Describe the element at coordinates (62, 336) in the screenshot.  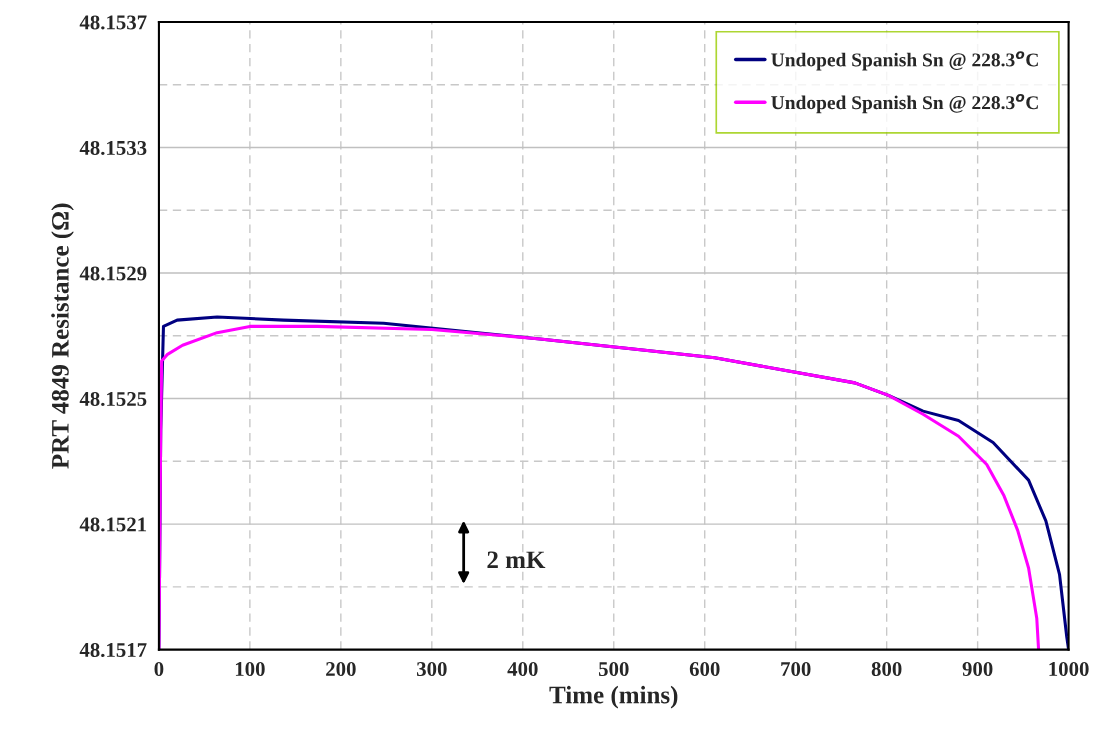
I see `y-axis-title: PRT 4849 Resistance (Ω)` at that location.